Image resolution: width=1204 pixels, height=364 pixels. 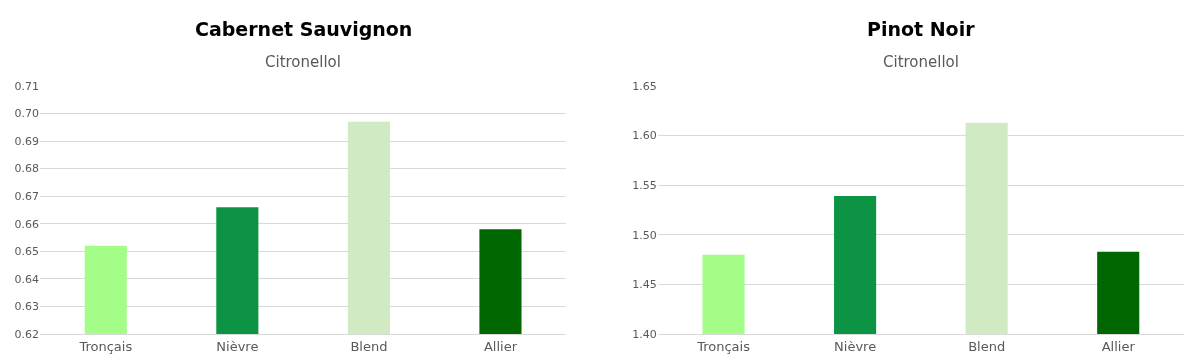 I want to click on y-tick-label: 1.55, so click(x=644, y=186).